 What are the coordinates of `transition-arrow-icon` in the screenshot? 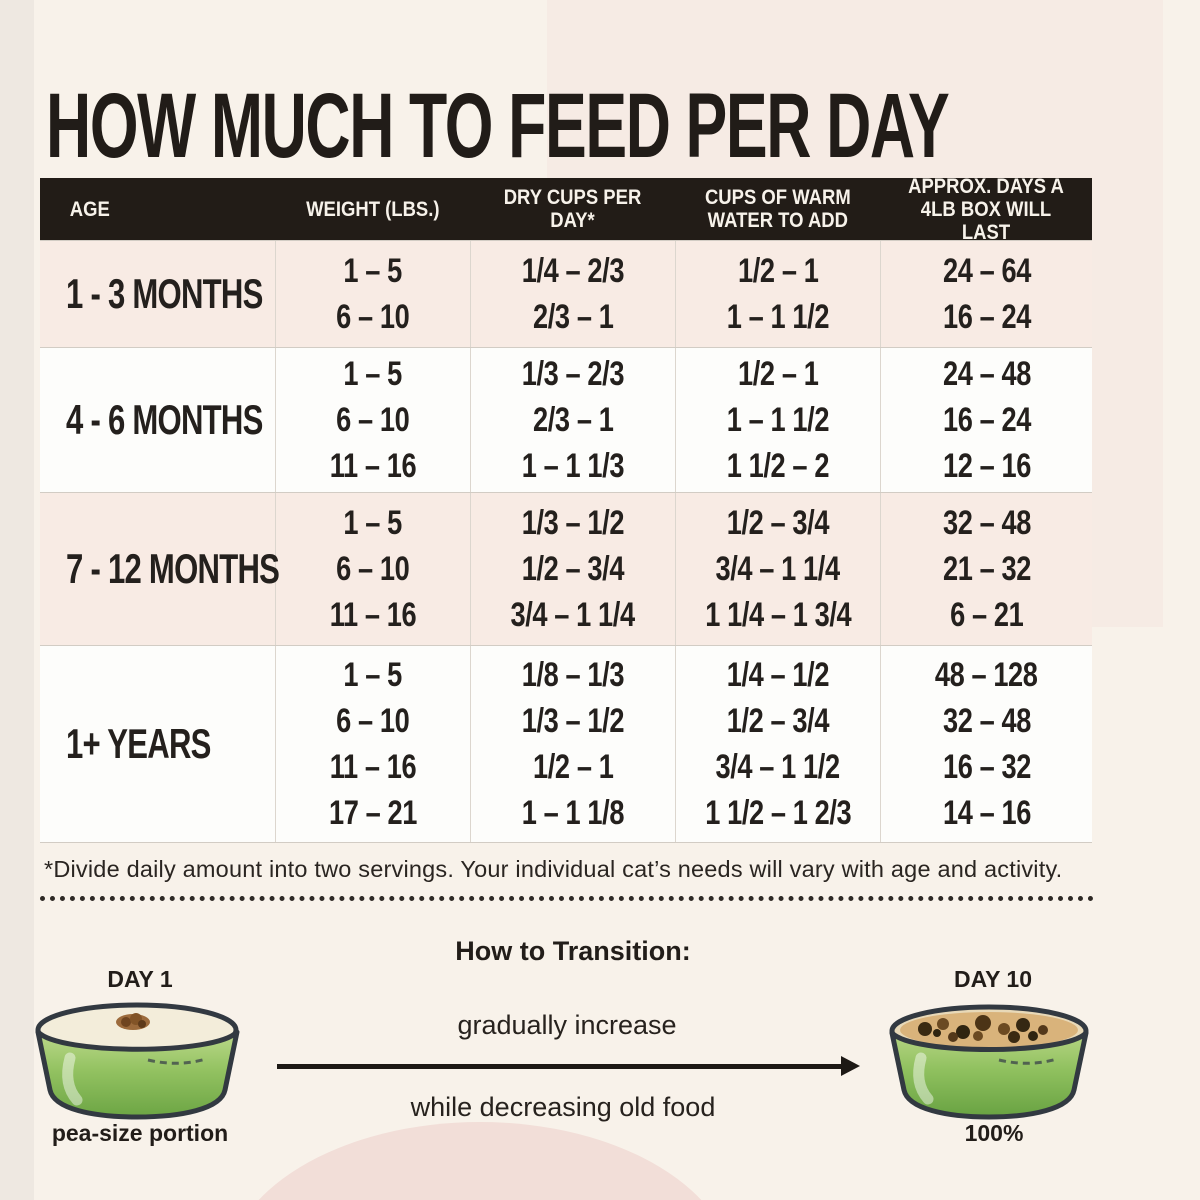 It's located at (568, 1066).